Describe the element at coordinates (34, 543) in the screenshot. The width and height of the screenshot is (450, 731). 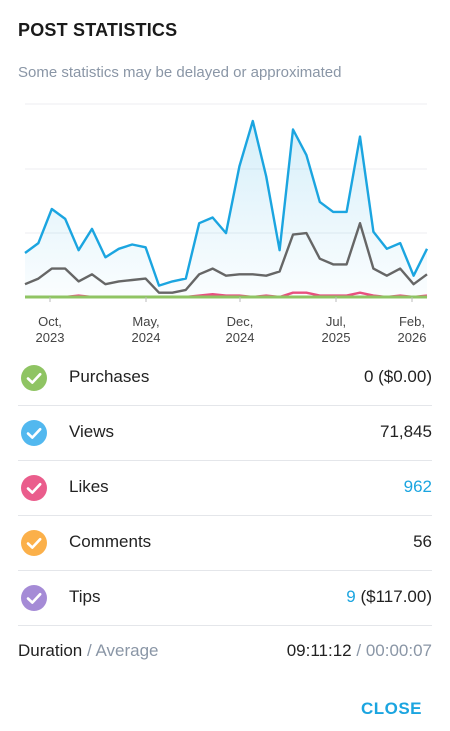
I see `comments-check-icon` at that location.